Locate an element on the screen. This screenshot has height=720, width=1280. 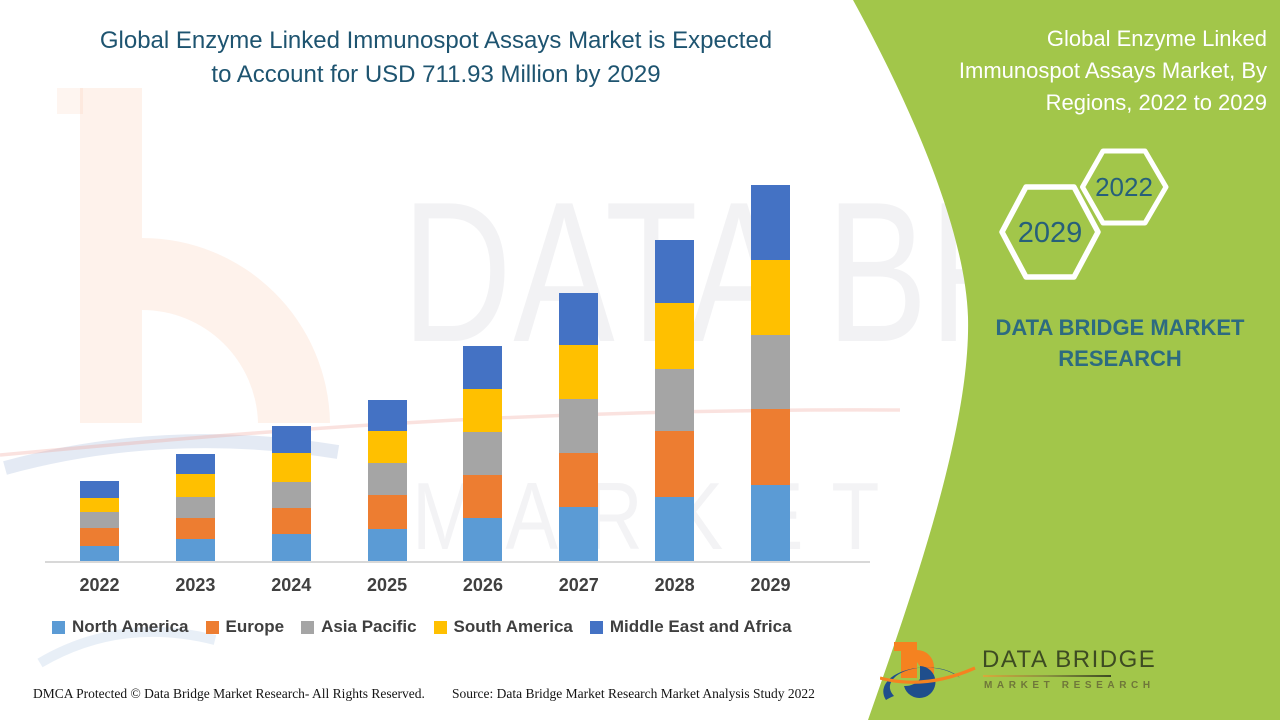
hexagon-2022 is located at coordinates (1124, 187).